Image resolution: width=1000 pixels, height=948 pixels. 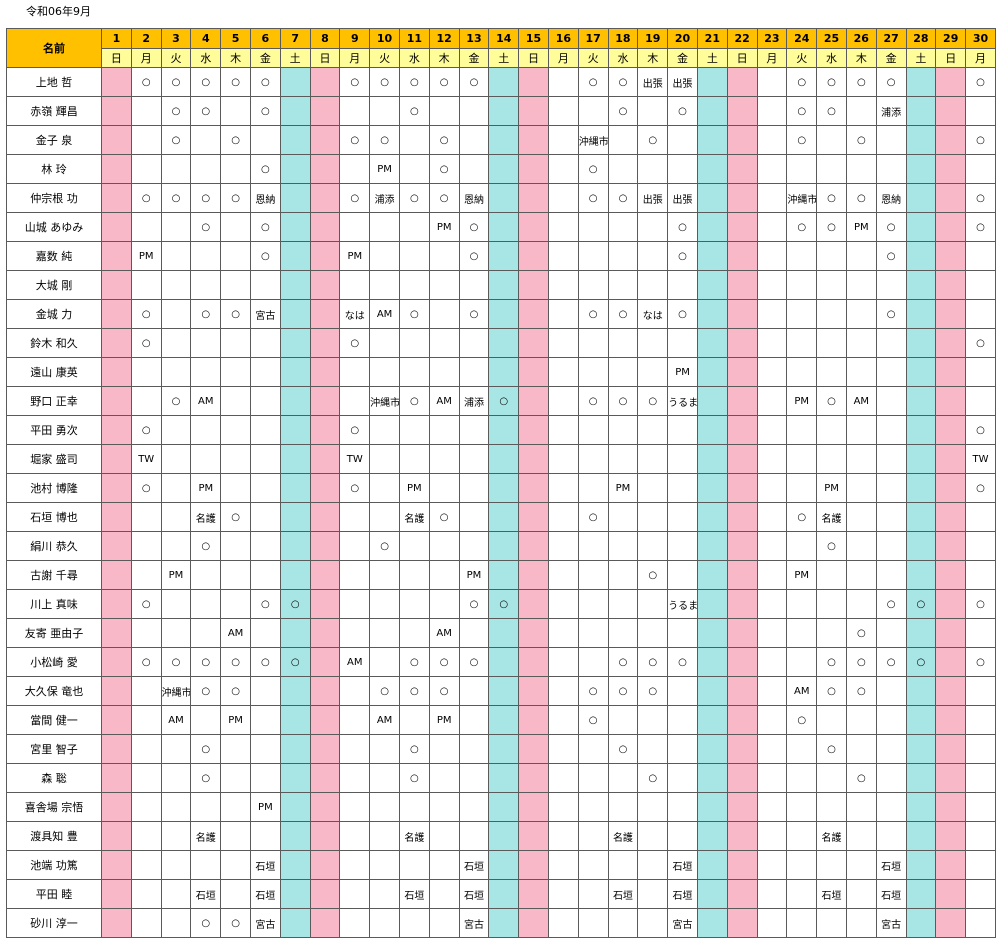 What do you see at coordinates (355, 459) in the screenshot?
I see `schedule-cell: TW` at bounding box center [355, 459].